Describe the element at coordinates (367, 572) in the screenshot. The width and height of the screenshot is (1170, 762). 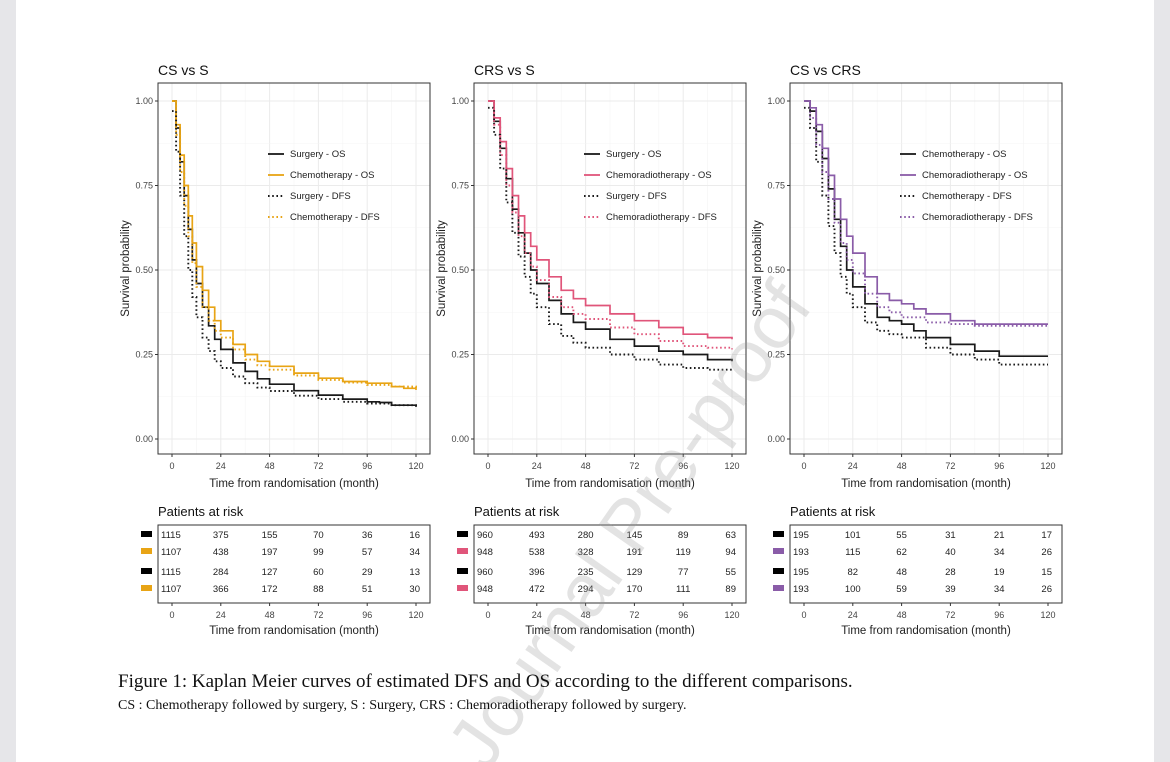
I see `risk-cell: 29` at that location.